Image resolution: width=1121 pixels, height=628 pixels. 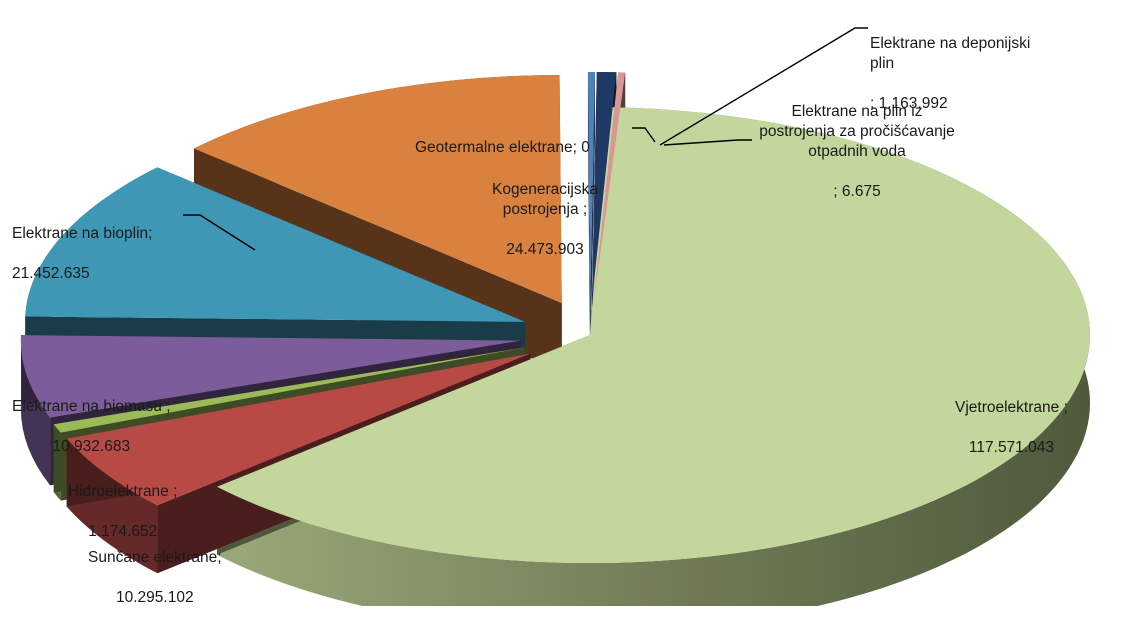 I want to click on data-label-elektrane-na-bioplin: Elektrane na bioplin; 21.452.635, so click(x=82, y=254).